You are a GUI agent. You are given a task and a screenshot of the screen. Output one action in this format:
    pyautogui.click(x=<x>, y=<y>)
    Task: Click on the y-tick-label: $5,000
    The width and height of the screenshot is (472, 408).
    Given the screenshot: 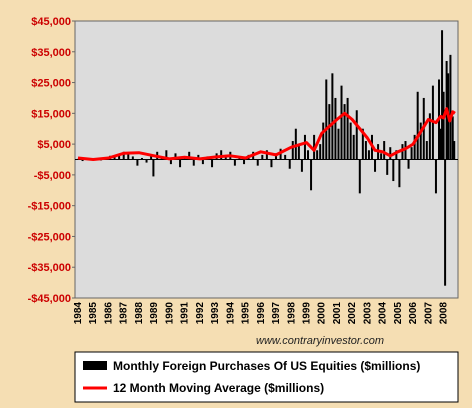 What is the action you would take?
    pyautogui.click(x=54, y=145)
    